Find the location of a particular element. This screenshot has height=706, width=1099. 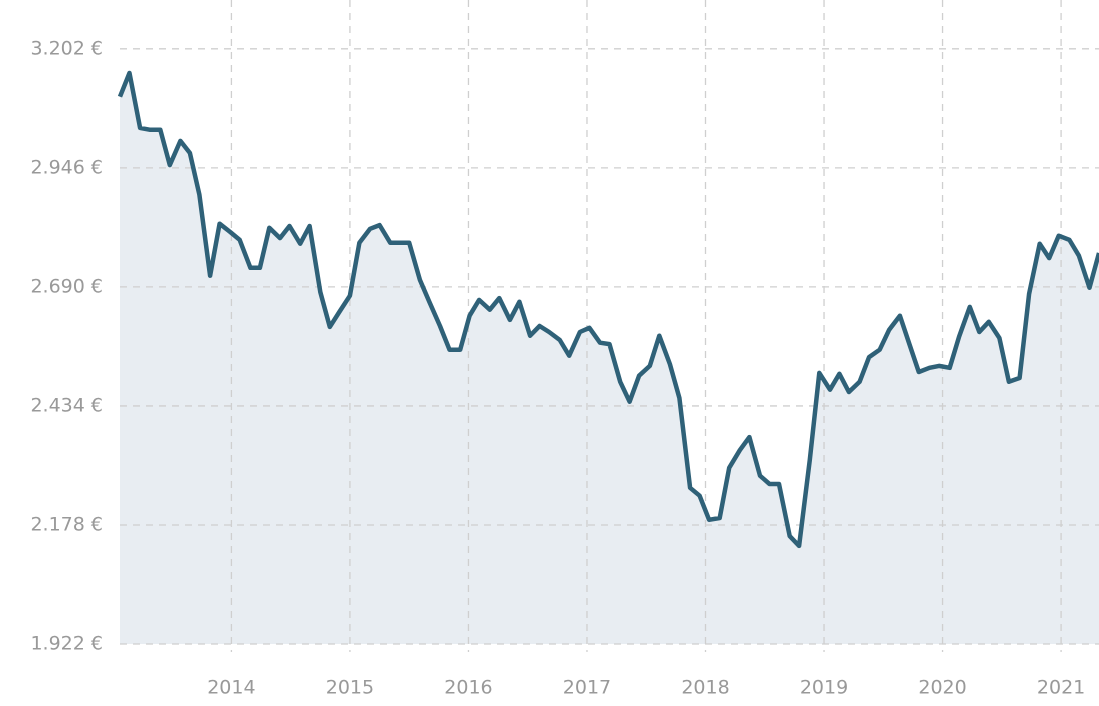

y-tick-label: 3.202 € is located at coordinates (66, 48).